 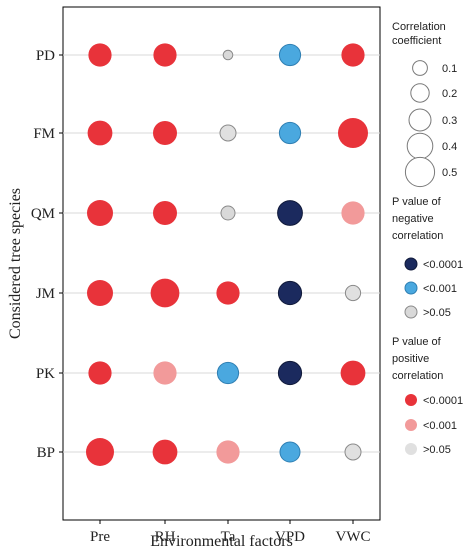 What do you see at coordinates (228, 452) in the screenshot?
I see `bubble-BP-Ta` at bounding box center [228, 452].